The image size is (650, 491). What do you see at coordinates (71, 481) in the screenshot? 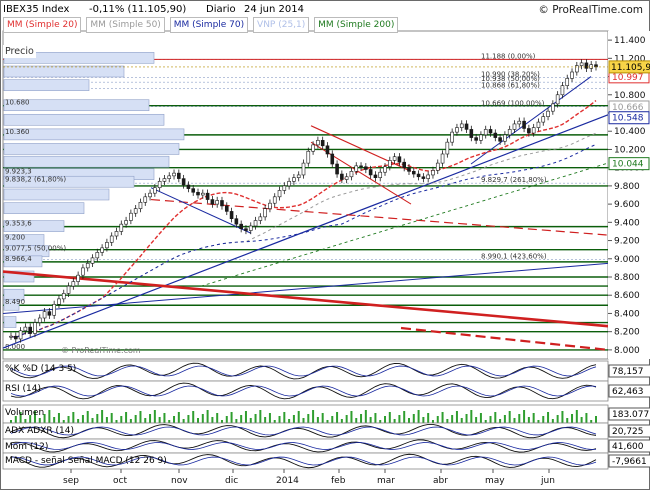
I see `x-tick-label: sep` at bounding box center [71, 481].